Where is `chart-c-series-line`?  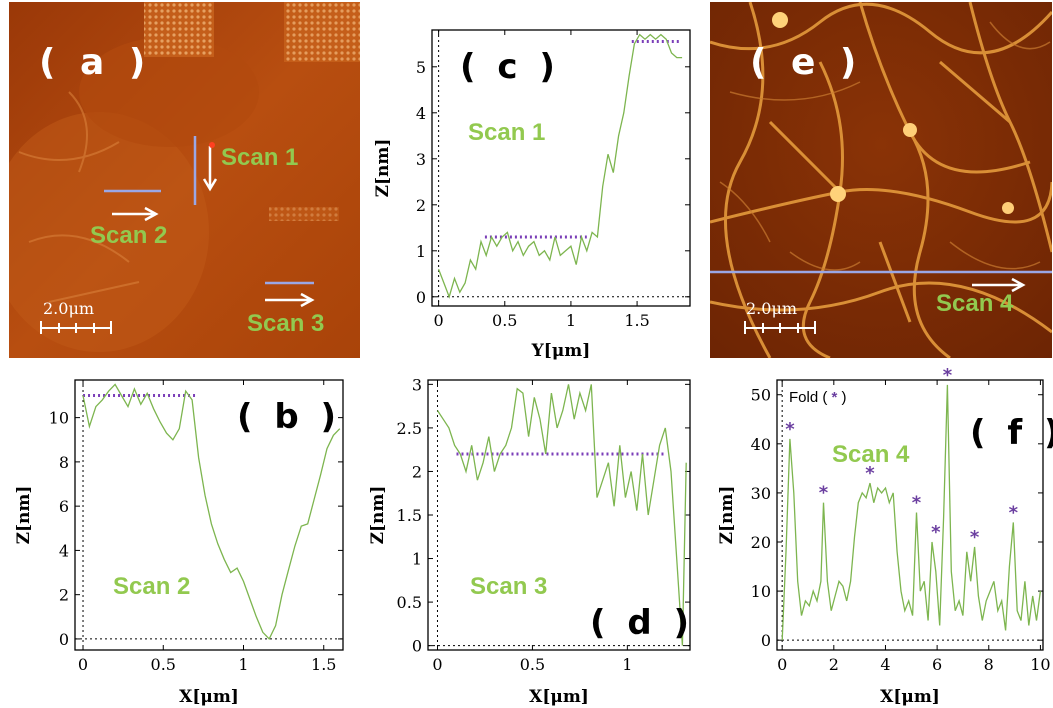
chart-c-series-line is located at coordinates (560, 166).